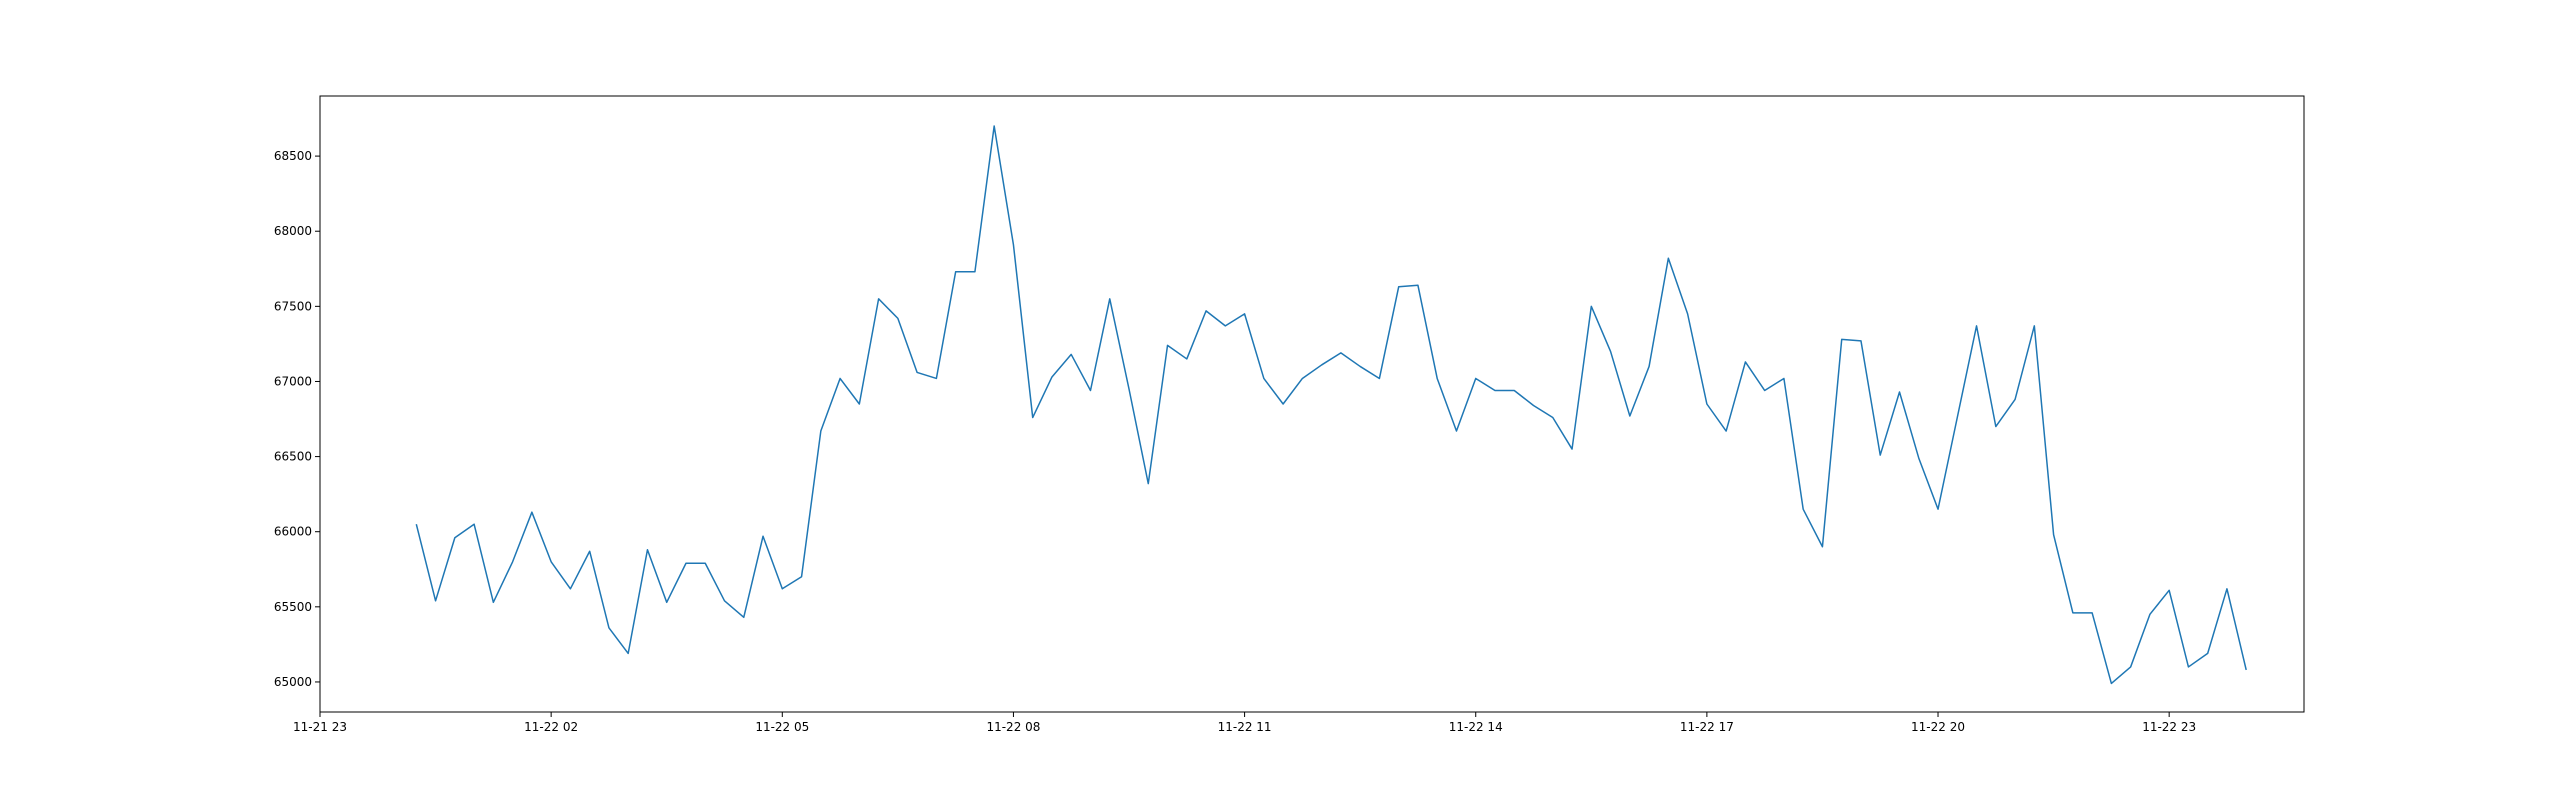 The height and width of the screenshot is (800, 2560). What do you see at coordinates (293, 306) in the screenshot?
I see `y-tick-label: 67500` at bounding box center [293, 306].